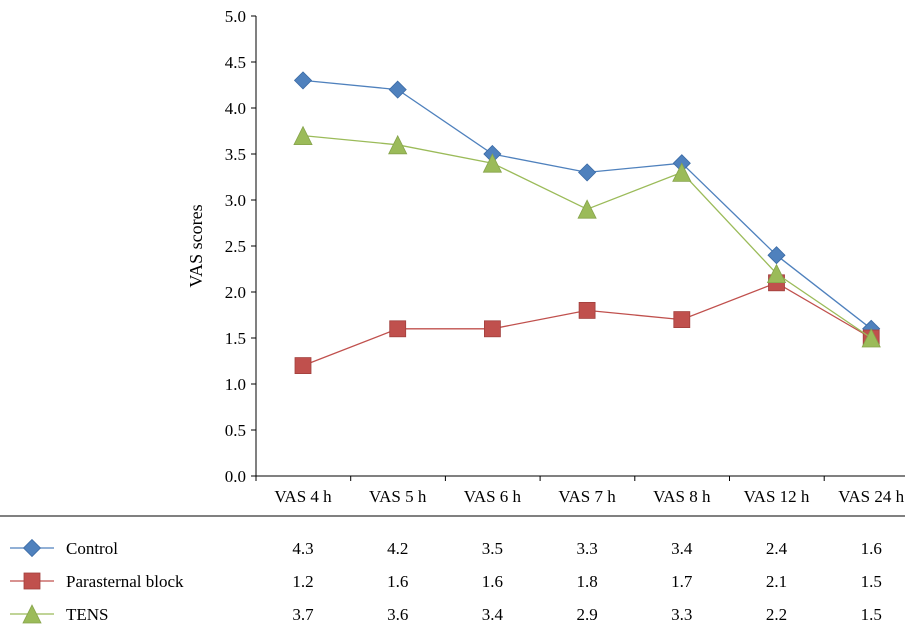 This screenshot has width=905, height=631. What do you see at coordinates (777, 548) in the screenshot?
I see `table-cell-value: 2.4` at bounding box center [777, 548].